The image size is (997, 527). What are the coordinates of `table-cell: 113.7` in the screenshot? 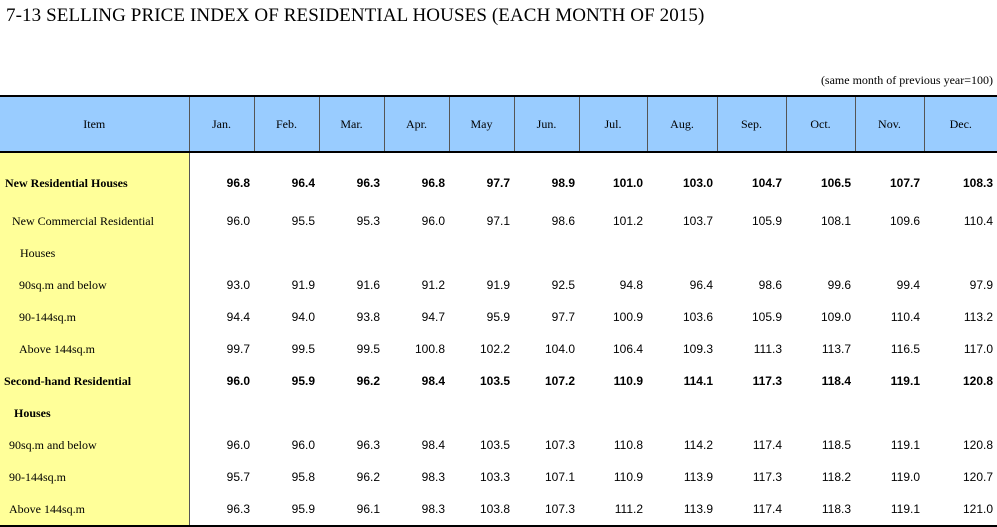 It's located at (836, 349).